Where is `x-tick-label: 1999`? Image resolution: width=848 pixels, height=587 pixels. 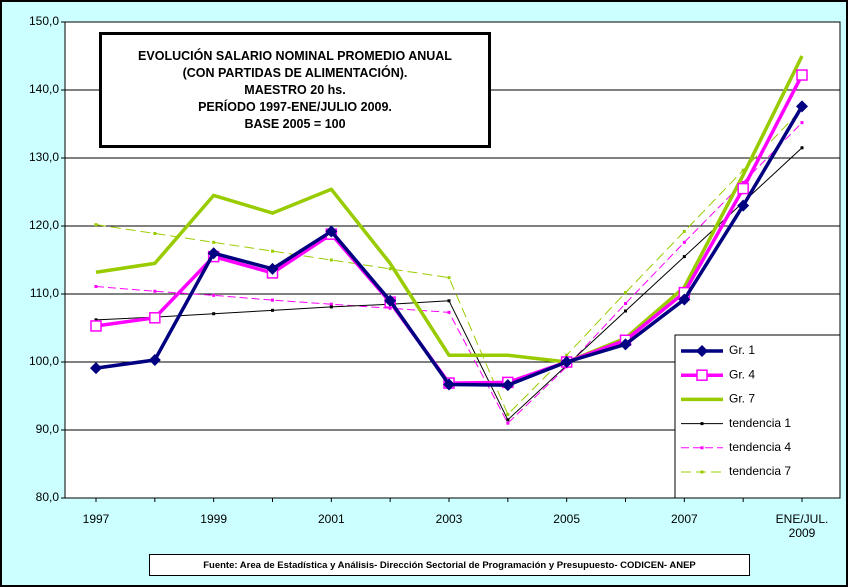 x-tick-label: 1999 is located at coordinates (213, 519).